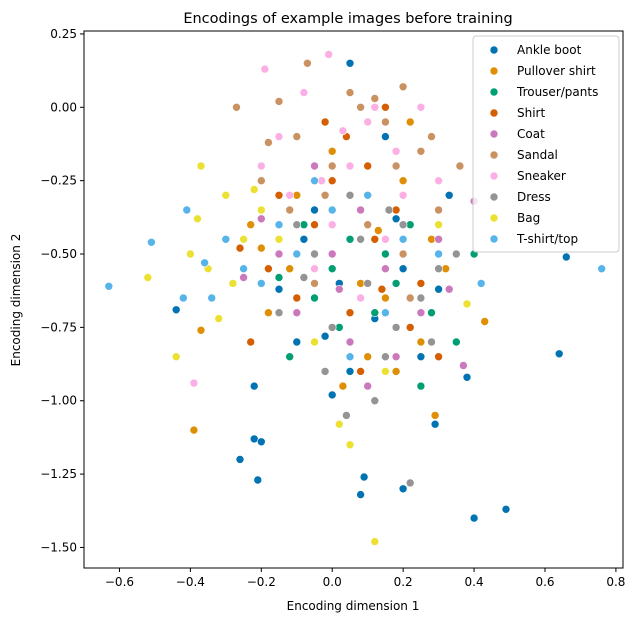 The image size is (634, 624). Describe the element at coordinates (531, 113) in the screenshot. I see `legend-label: Shirt` at that location.